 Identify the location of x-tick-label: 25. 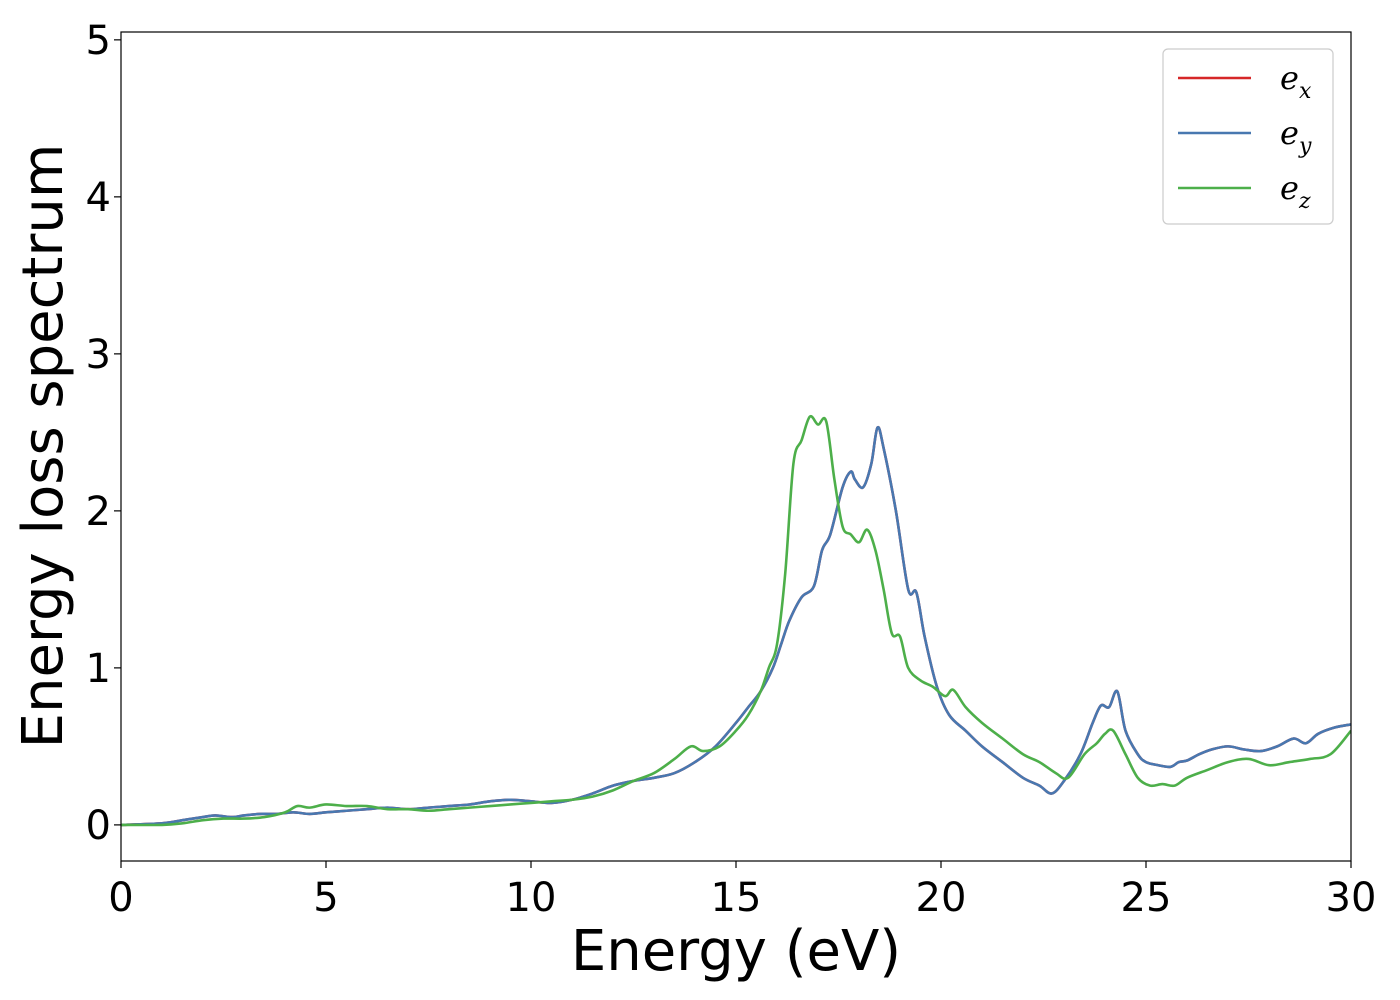
(1146, 898).